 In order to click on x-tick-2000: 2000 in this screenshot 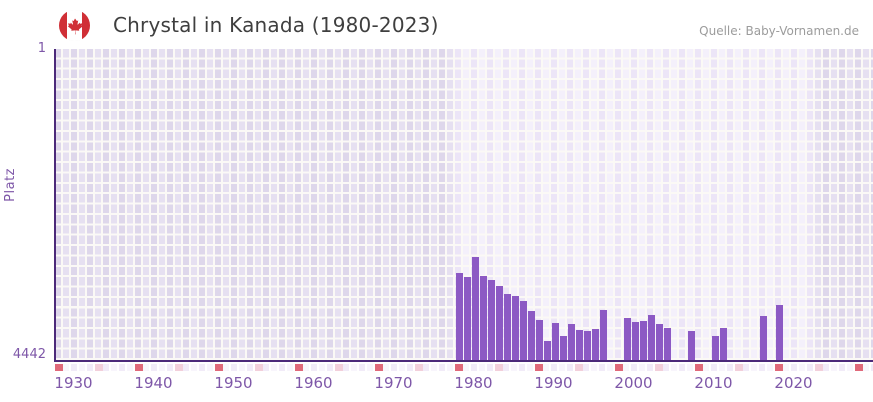, I will do `click(633, 383)`.